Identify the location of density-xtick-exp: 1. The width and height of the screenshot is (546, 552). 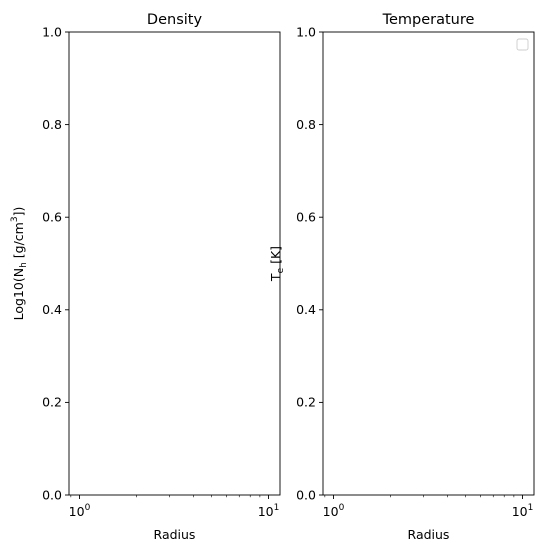
(277, 508).